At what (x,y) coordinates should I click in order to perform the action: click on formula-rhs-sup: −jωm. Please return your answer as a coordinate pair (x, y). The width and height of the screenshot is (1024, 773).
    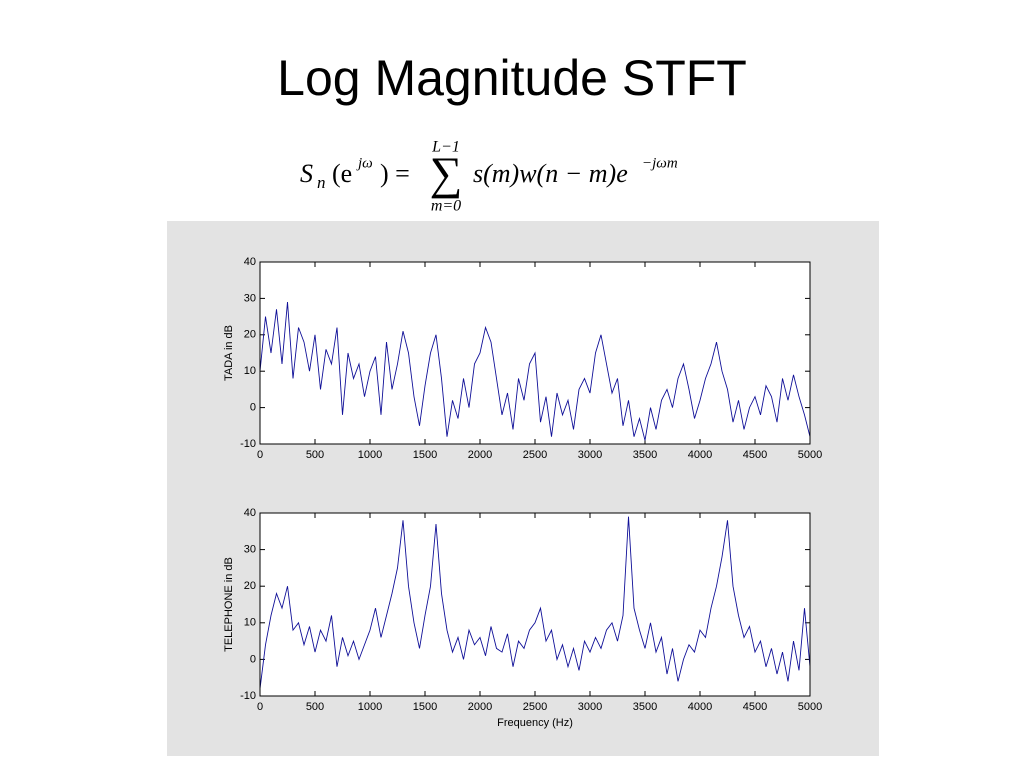
    Looking at the image, I should click on (660, 163).